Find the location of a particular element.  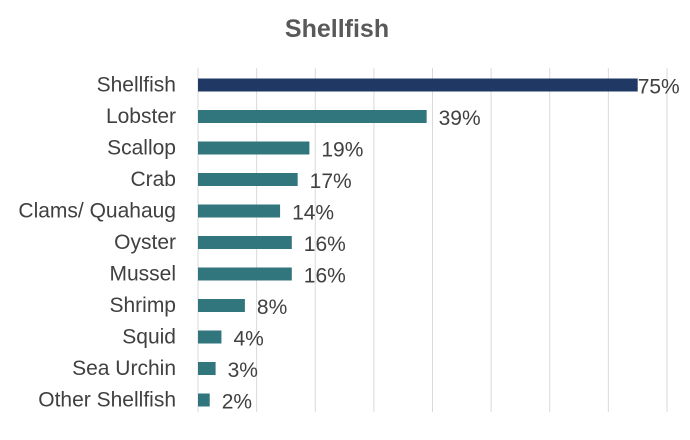

category-label: Mussel is located at coordinates (142, 274).